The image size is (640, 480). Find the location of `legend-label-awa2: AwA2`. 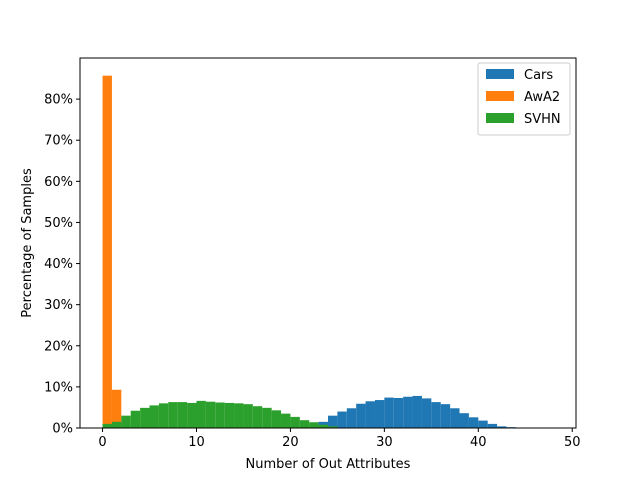

legend-label-awa2: AwA2 is located at coordinates (542, 97).